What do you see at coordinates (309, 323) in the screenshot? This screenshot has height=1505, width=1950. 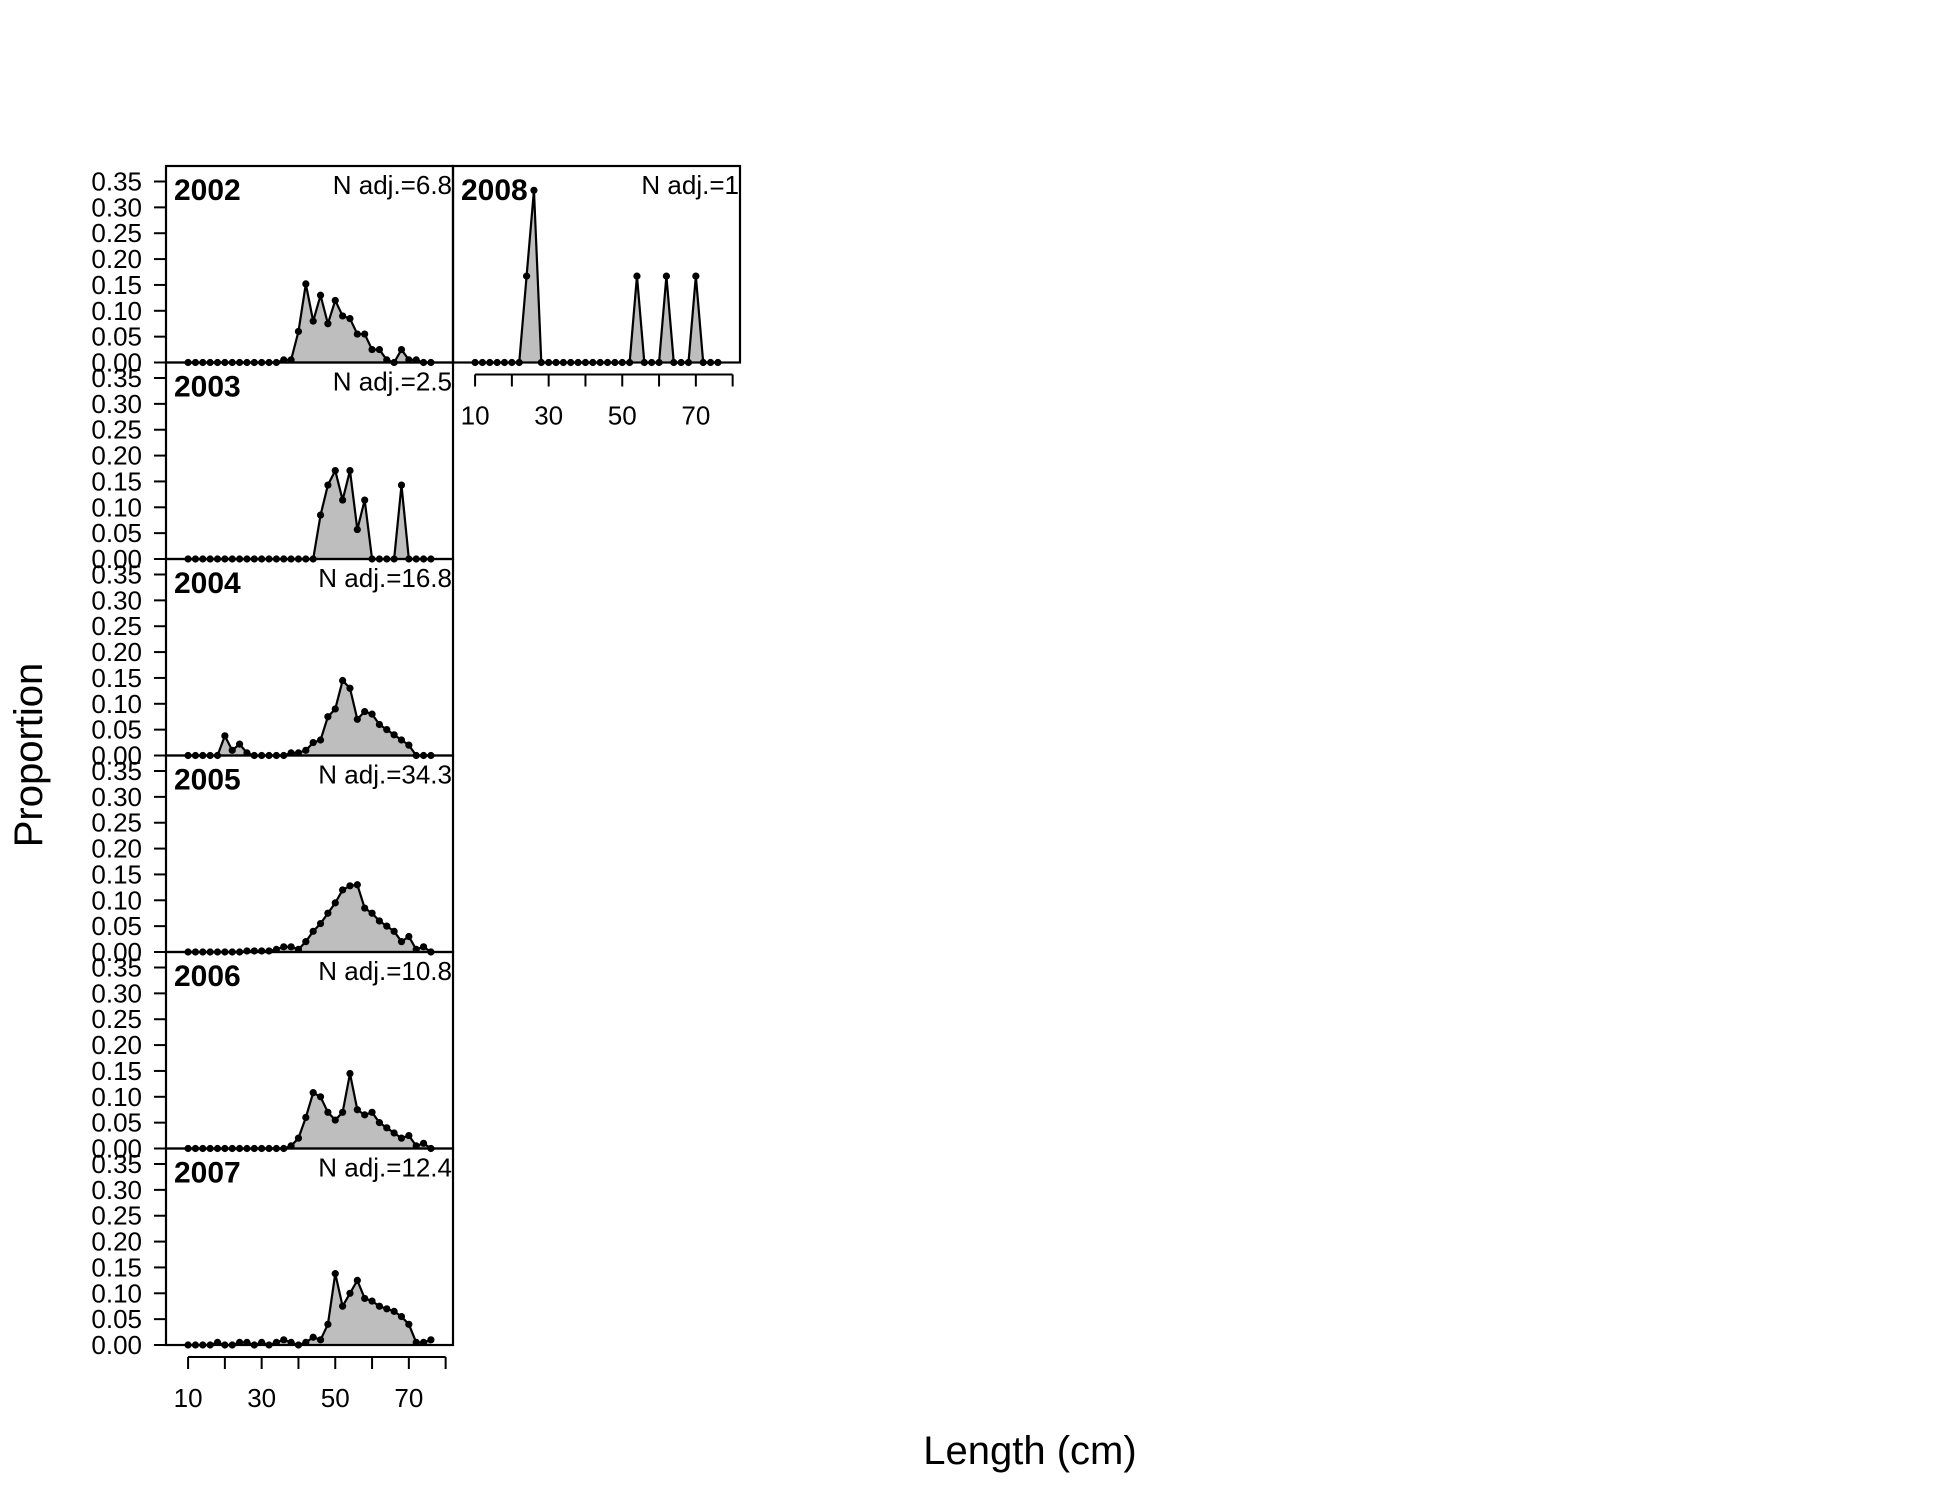 I see `distribution-area-2002` at bounding box center [309, 323].